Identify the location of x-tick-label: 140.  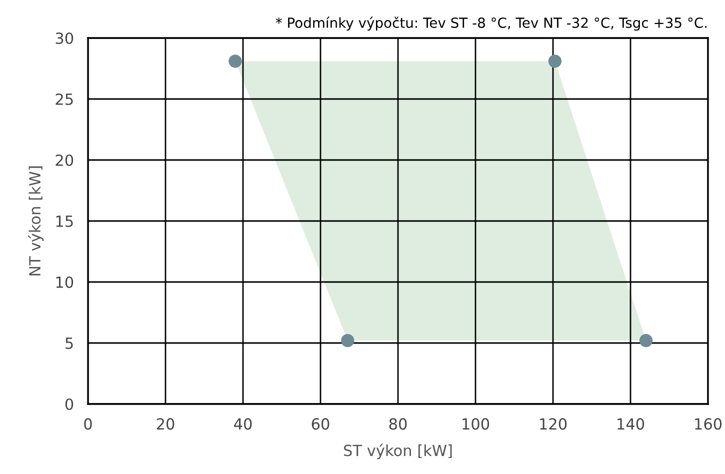
(631, 424).